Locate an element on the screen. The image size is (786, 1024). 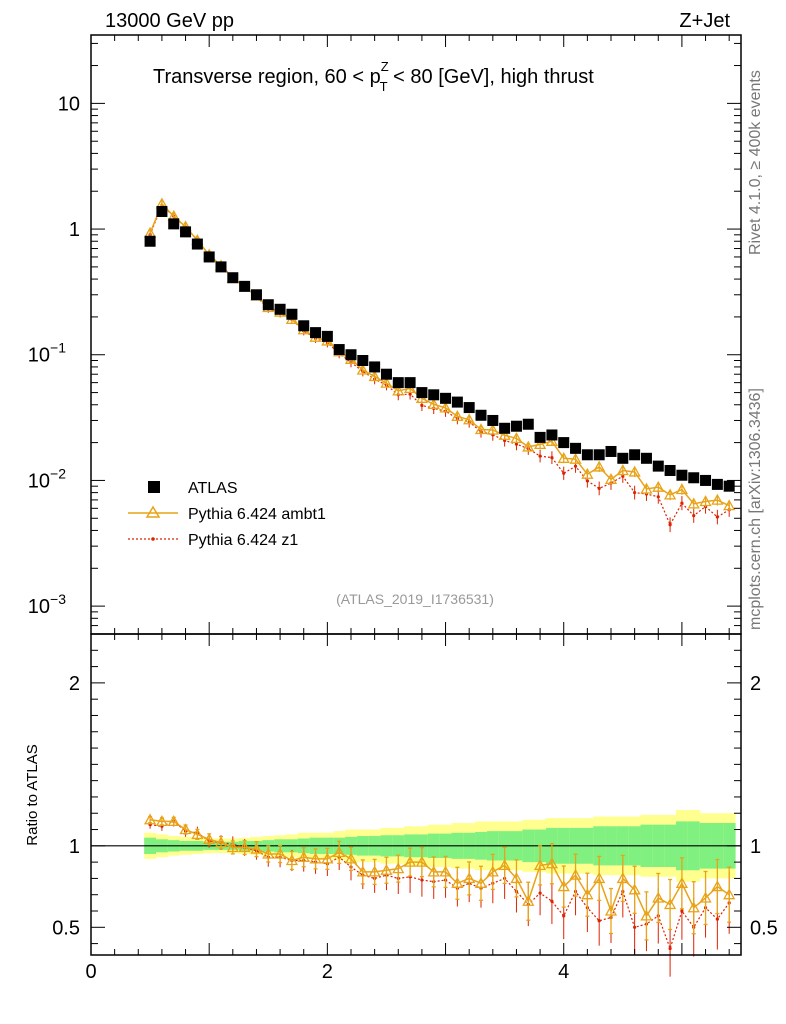
ratio-y-tick-label-right: 1 is located at coordinates (755, 847).